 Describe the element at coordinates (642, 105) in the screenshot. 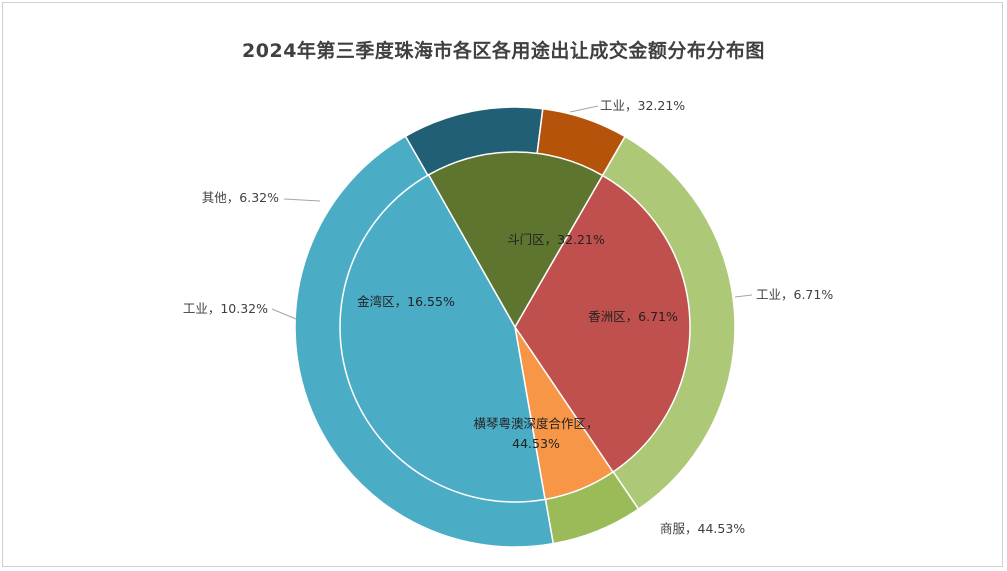

I see `outer-label-gongye-1: 工业，32.21%` at that location.